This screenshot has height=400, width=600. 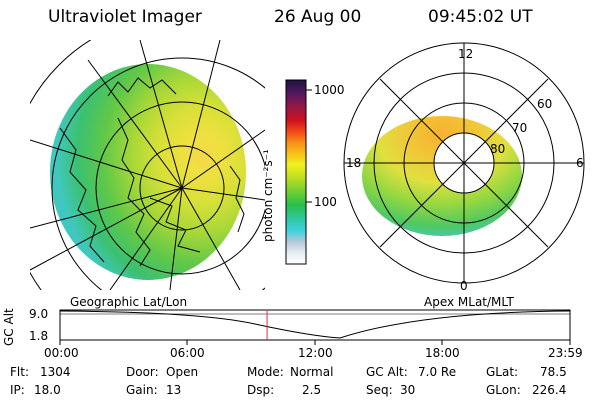 What do you see at coordinates (61, 353) in the screenshot?
I see `time-tick-label-0000: 00:00` at bounding box center [61, 353].